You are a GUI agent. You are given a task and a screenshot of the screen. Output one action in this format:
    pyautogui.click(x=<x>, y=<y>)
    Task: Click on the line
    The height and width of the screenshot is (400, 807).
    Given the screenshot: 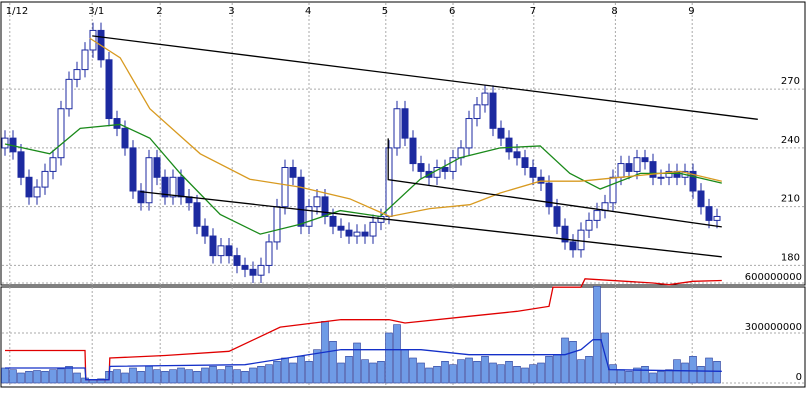 What is the action you would take?
    pyautogui.click(x=554, y=183)
    